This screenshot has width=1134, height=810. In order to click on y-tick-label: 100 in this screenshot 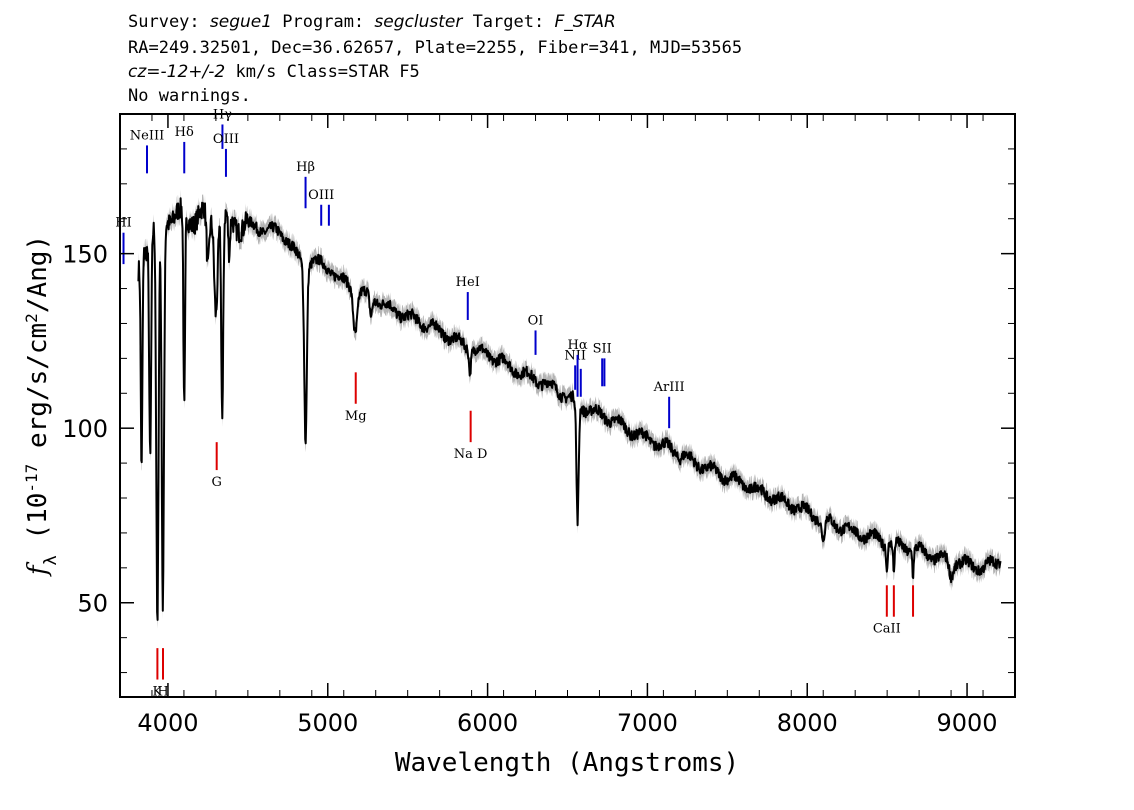, I will do `click(85, 429)`.